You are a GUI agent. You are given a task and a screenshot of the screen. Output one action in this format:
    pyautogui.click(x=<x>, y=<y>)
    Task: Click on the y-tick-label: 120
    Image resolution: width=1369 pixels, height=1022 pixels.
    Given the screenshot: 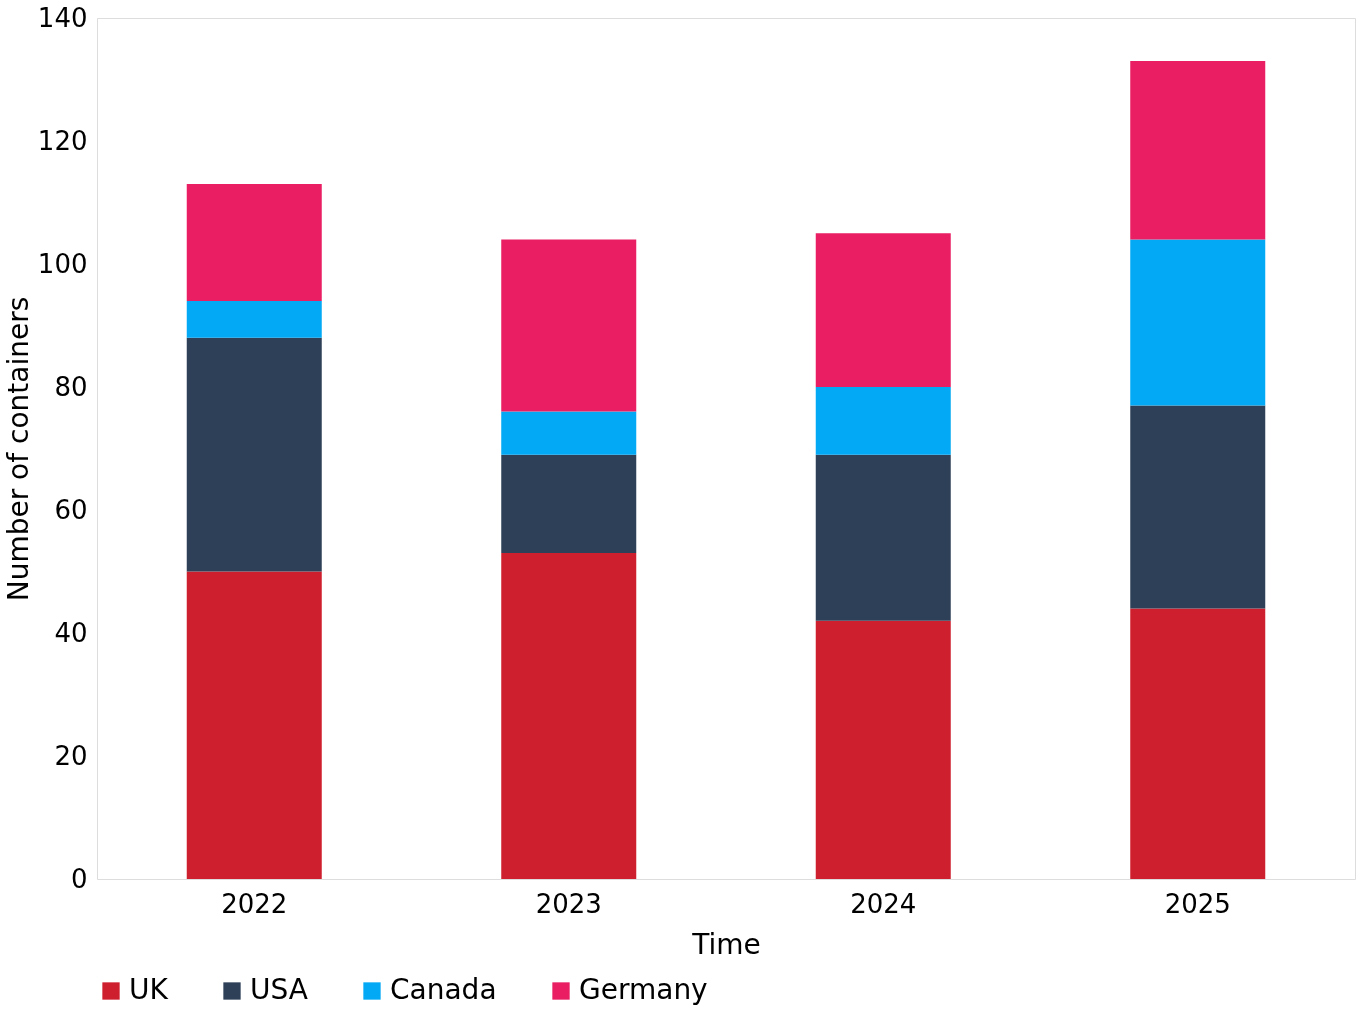 What is the action you would take?
    pyautogui.click(x=62, y=140)
    